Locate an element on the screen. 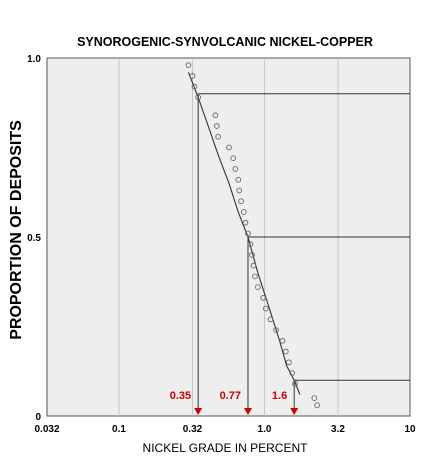 This screenshot has height=465, width=430. x-tick-label: 0.32 is located at coordinates (193, 429).